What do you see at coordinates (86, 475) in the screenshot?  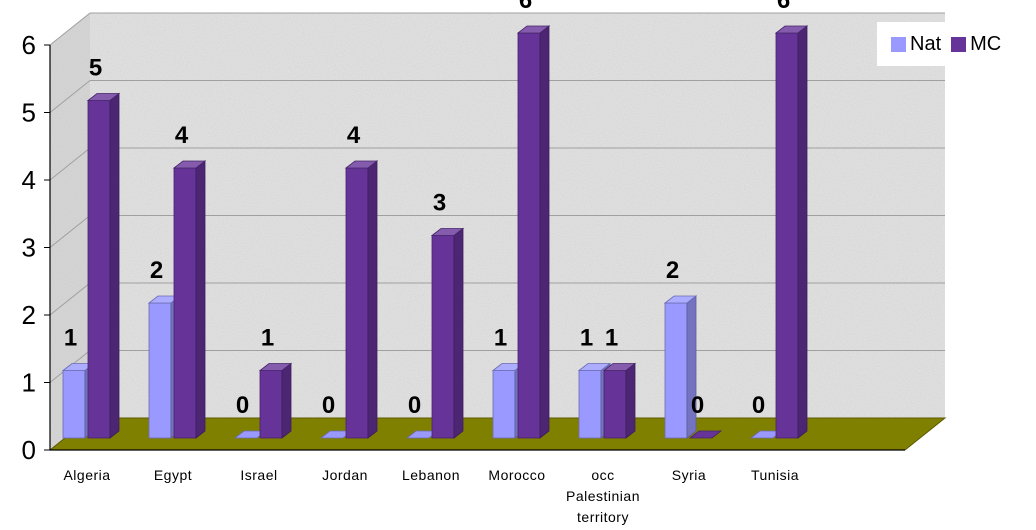 I see `x-tick-label: Algeria` at bounding box center [86, 475].